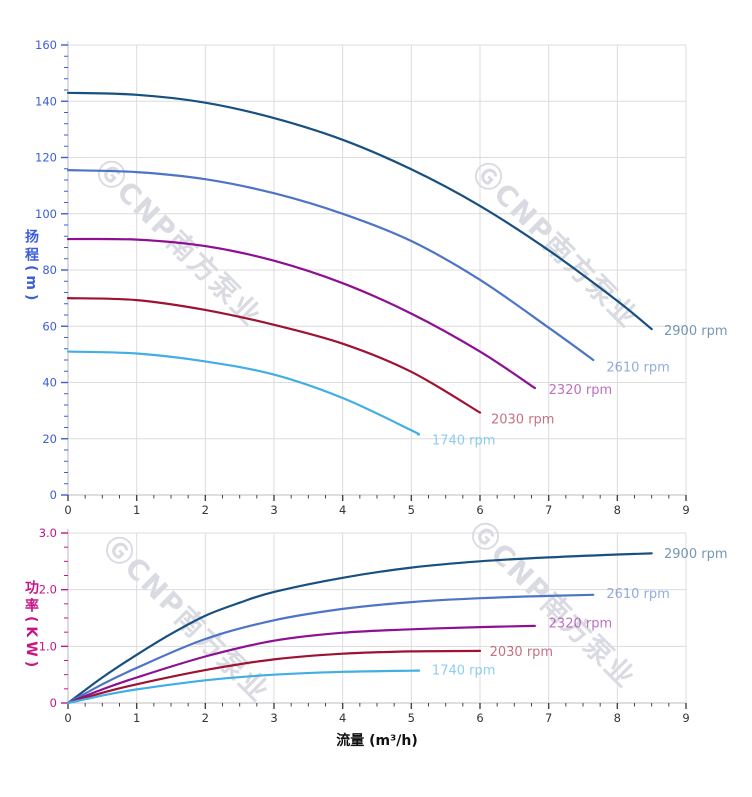  I want to click on flow-axis-title: 流量 (m³/h), so click(377, 741).